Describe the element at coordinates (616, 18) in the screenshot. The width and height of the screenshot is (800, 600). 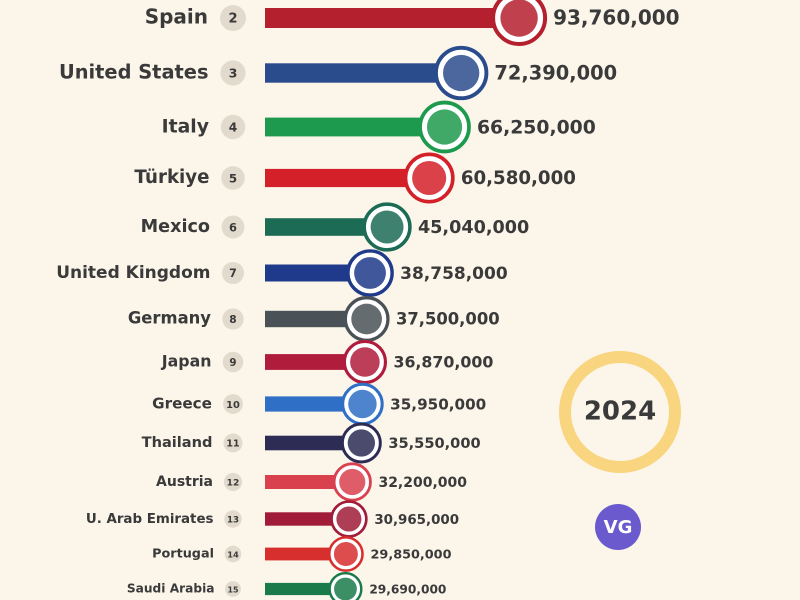
I see `value-label: 93,760,000` at that location.